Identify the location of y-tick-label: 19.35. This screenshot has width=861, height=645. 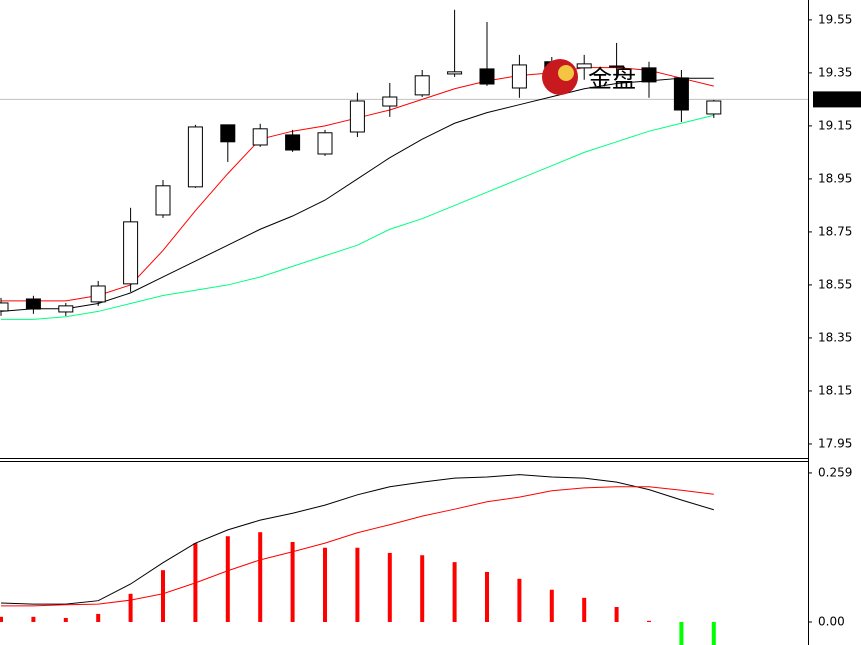
(835, 72).